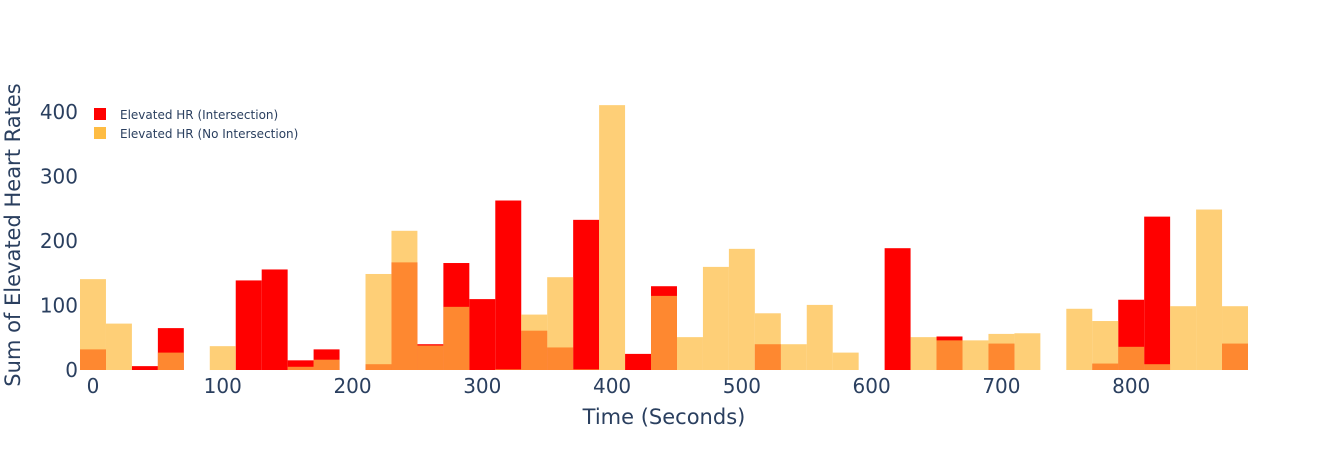 Image resolution: width=1328 pixels, height=450 pixels. What do you see at coordinates (612, 386) in the screenshot?
I see `x-tick-label-400: 400` at bounding box center [612, 386].